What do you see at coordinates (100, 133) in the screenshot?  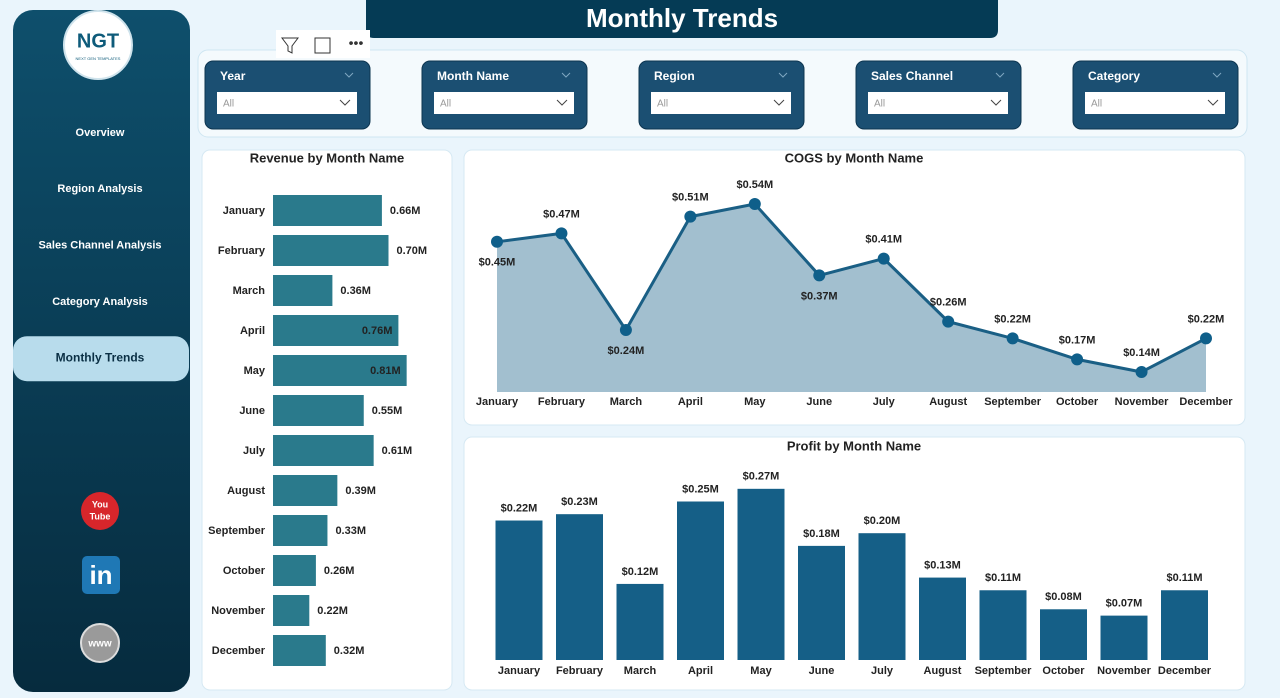 I see `nav-item: Overview` at bounding box center [100, 133].